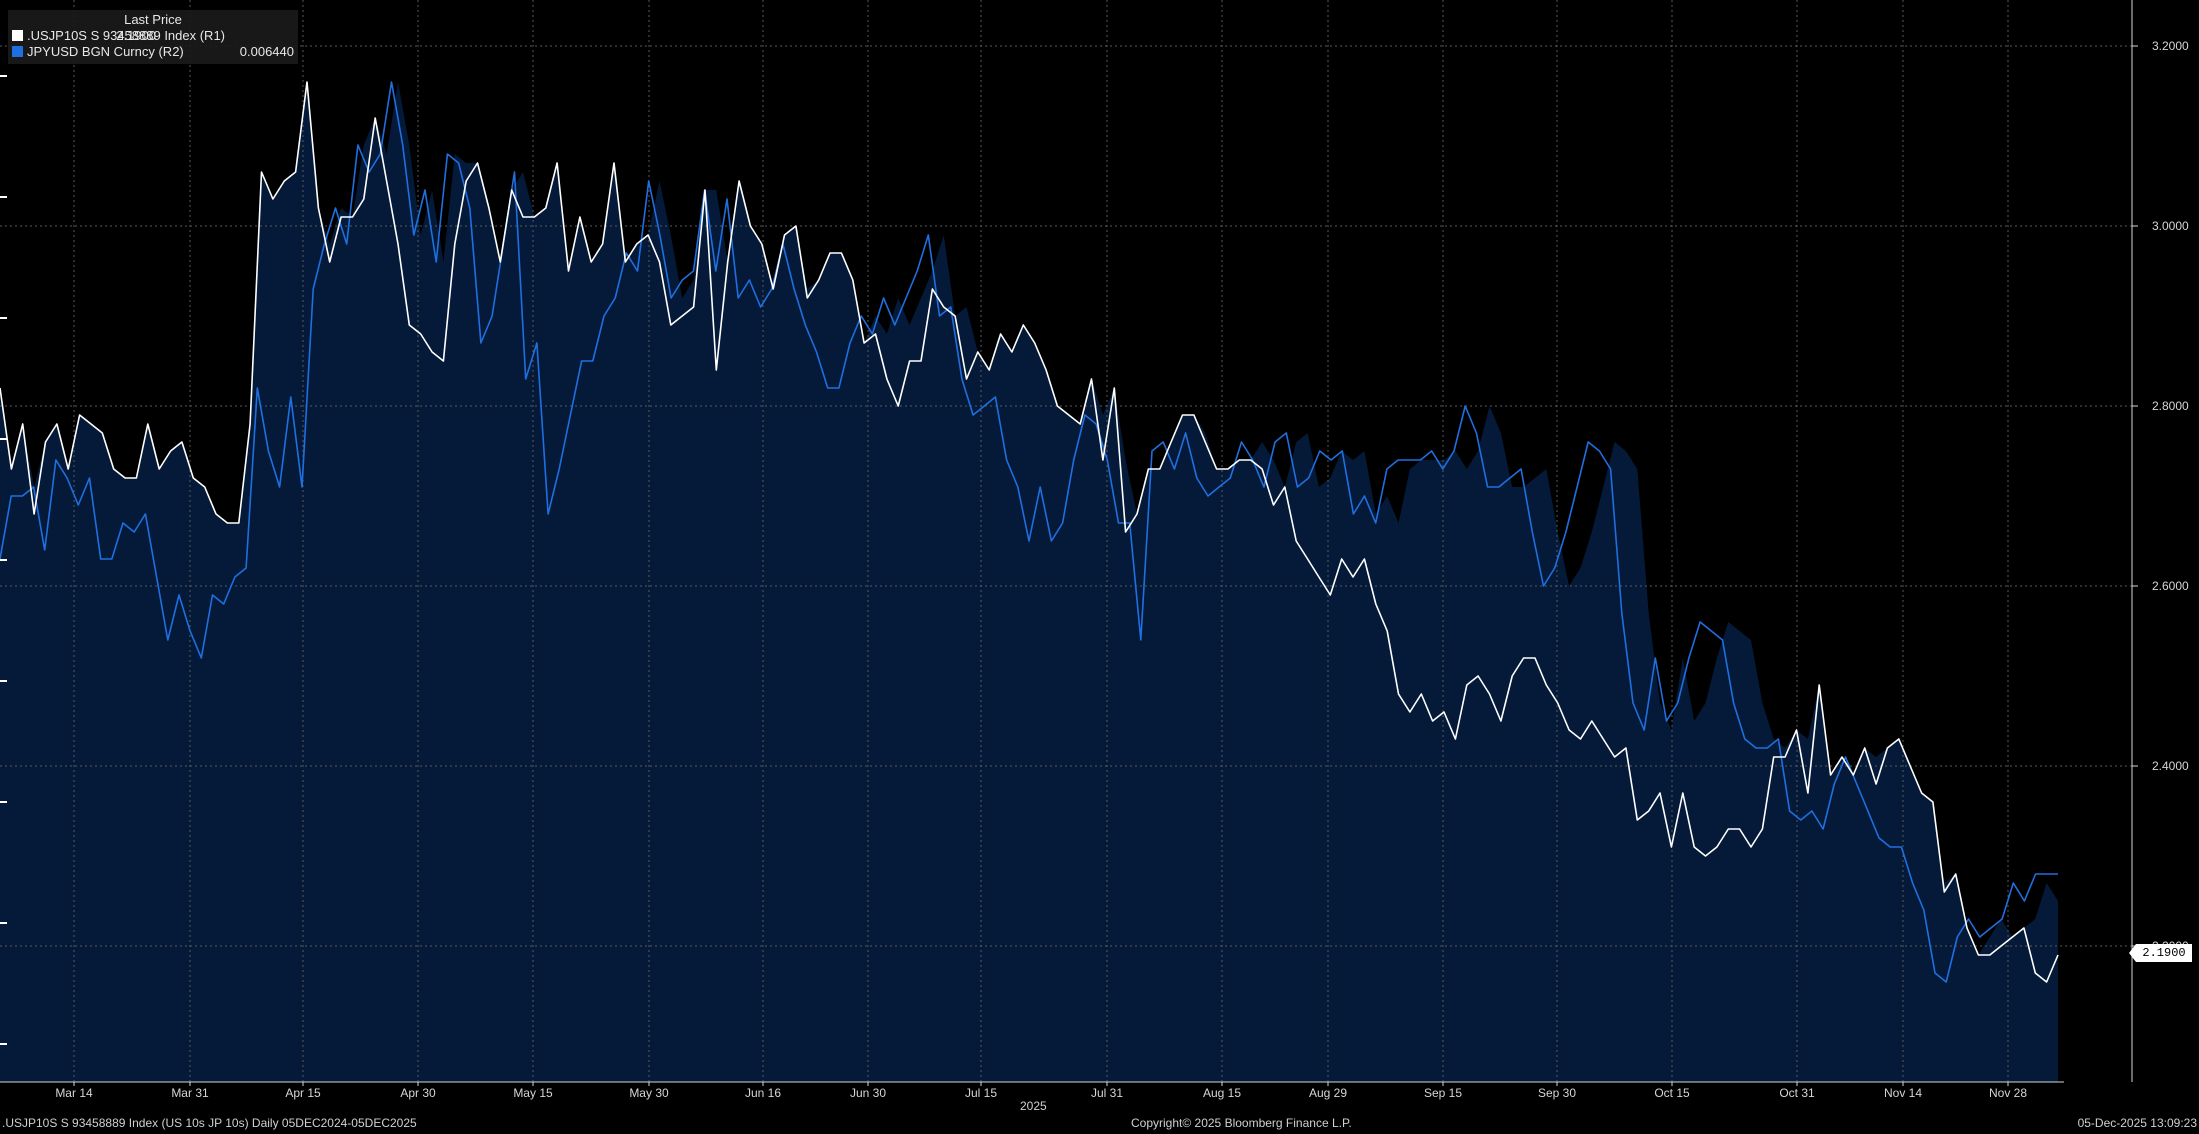 Image resolution: width=2199 pixels, height=1134 pixels. Describe the element at coordinates (2170, 226) in the screenshot. I see `y-tick-label: 3.0000` at that location.